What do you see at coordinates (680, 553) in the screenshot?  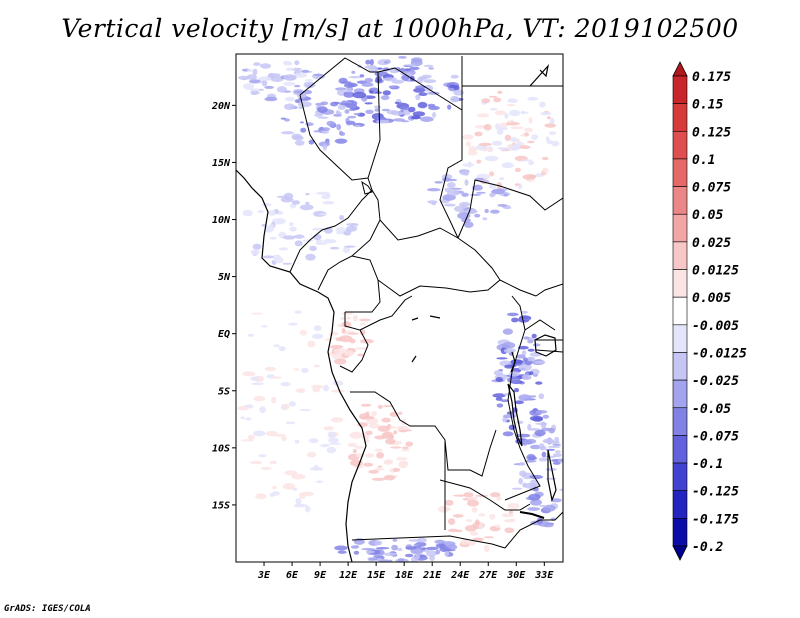 I see `colorbar-cap-bottom` at bounding box center [680, 553].